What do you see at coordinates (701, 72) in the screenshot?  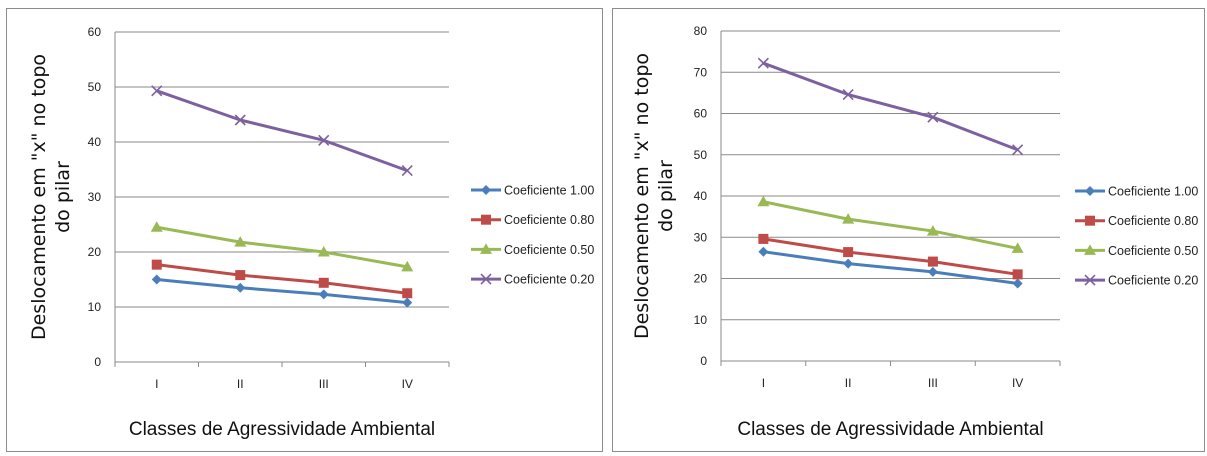 I see `y-tick-label: 70` at bounding box center [701, 72].